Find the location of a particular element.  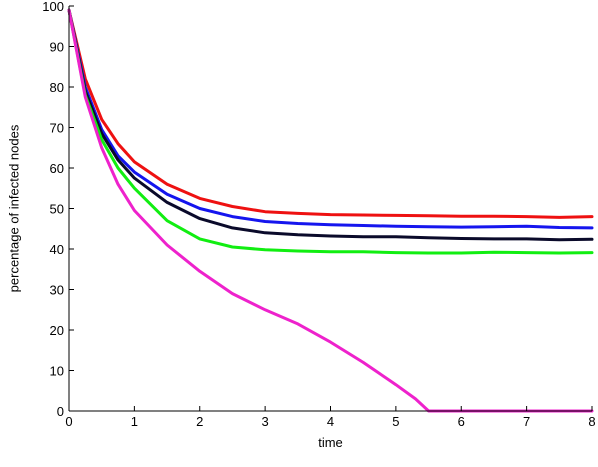

y-axis-label: percentage of infected nodes is located at coordinates (13, 208).